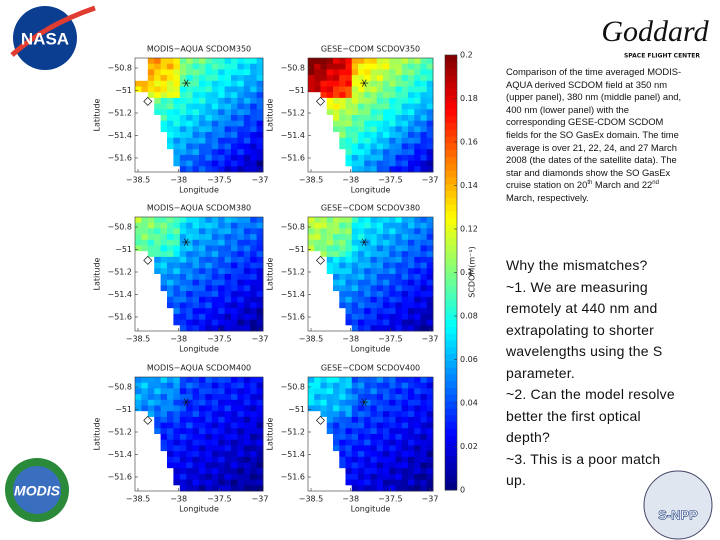  What do you see at coordinates (655, 31) in the screenshot?
I see `goddard-text: Goddard` at bounding box center [655, 31].